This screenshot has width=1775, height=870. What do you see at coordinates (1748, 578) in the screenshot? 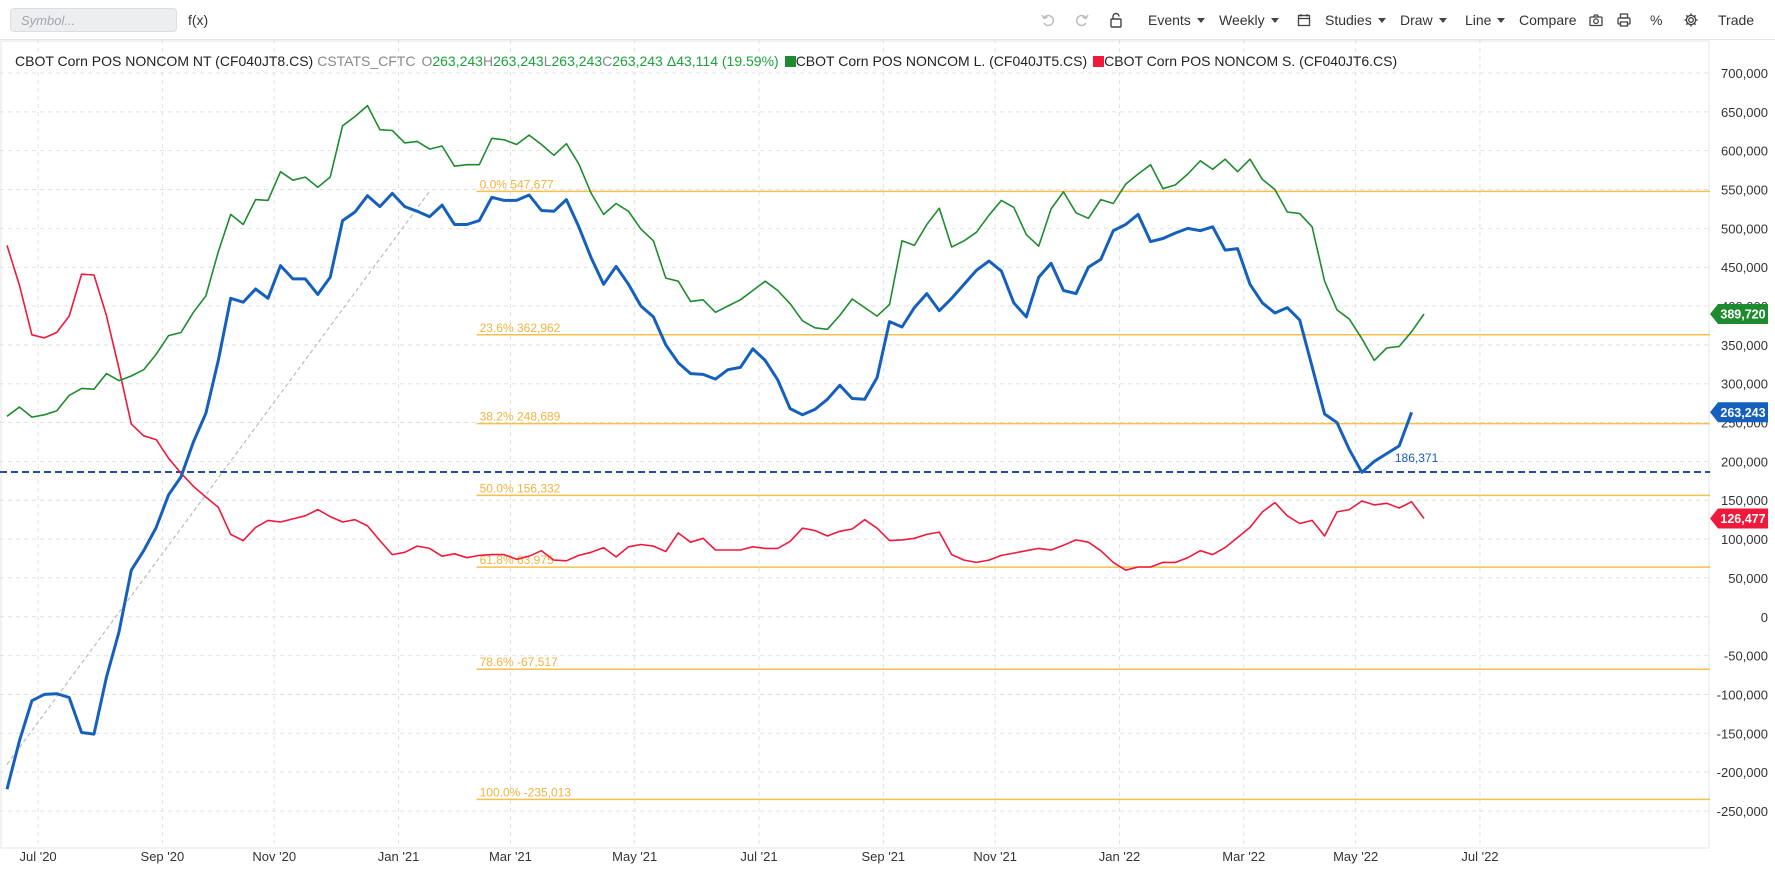
I see `y-tick-label: 50,000` at bounding box center [1748, 578].